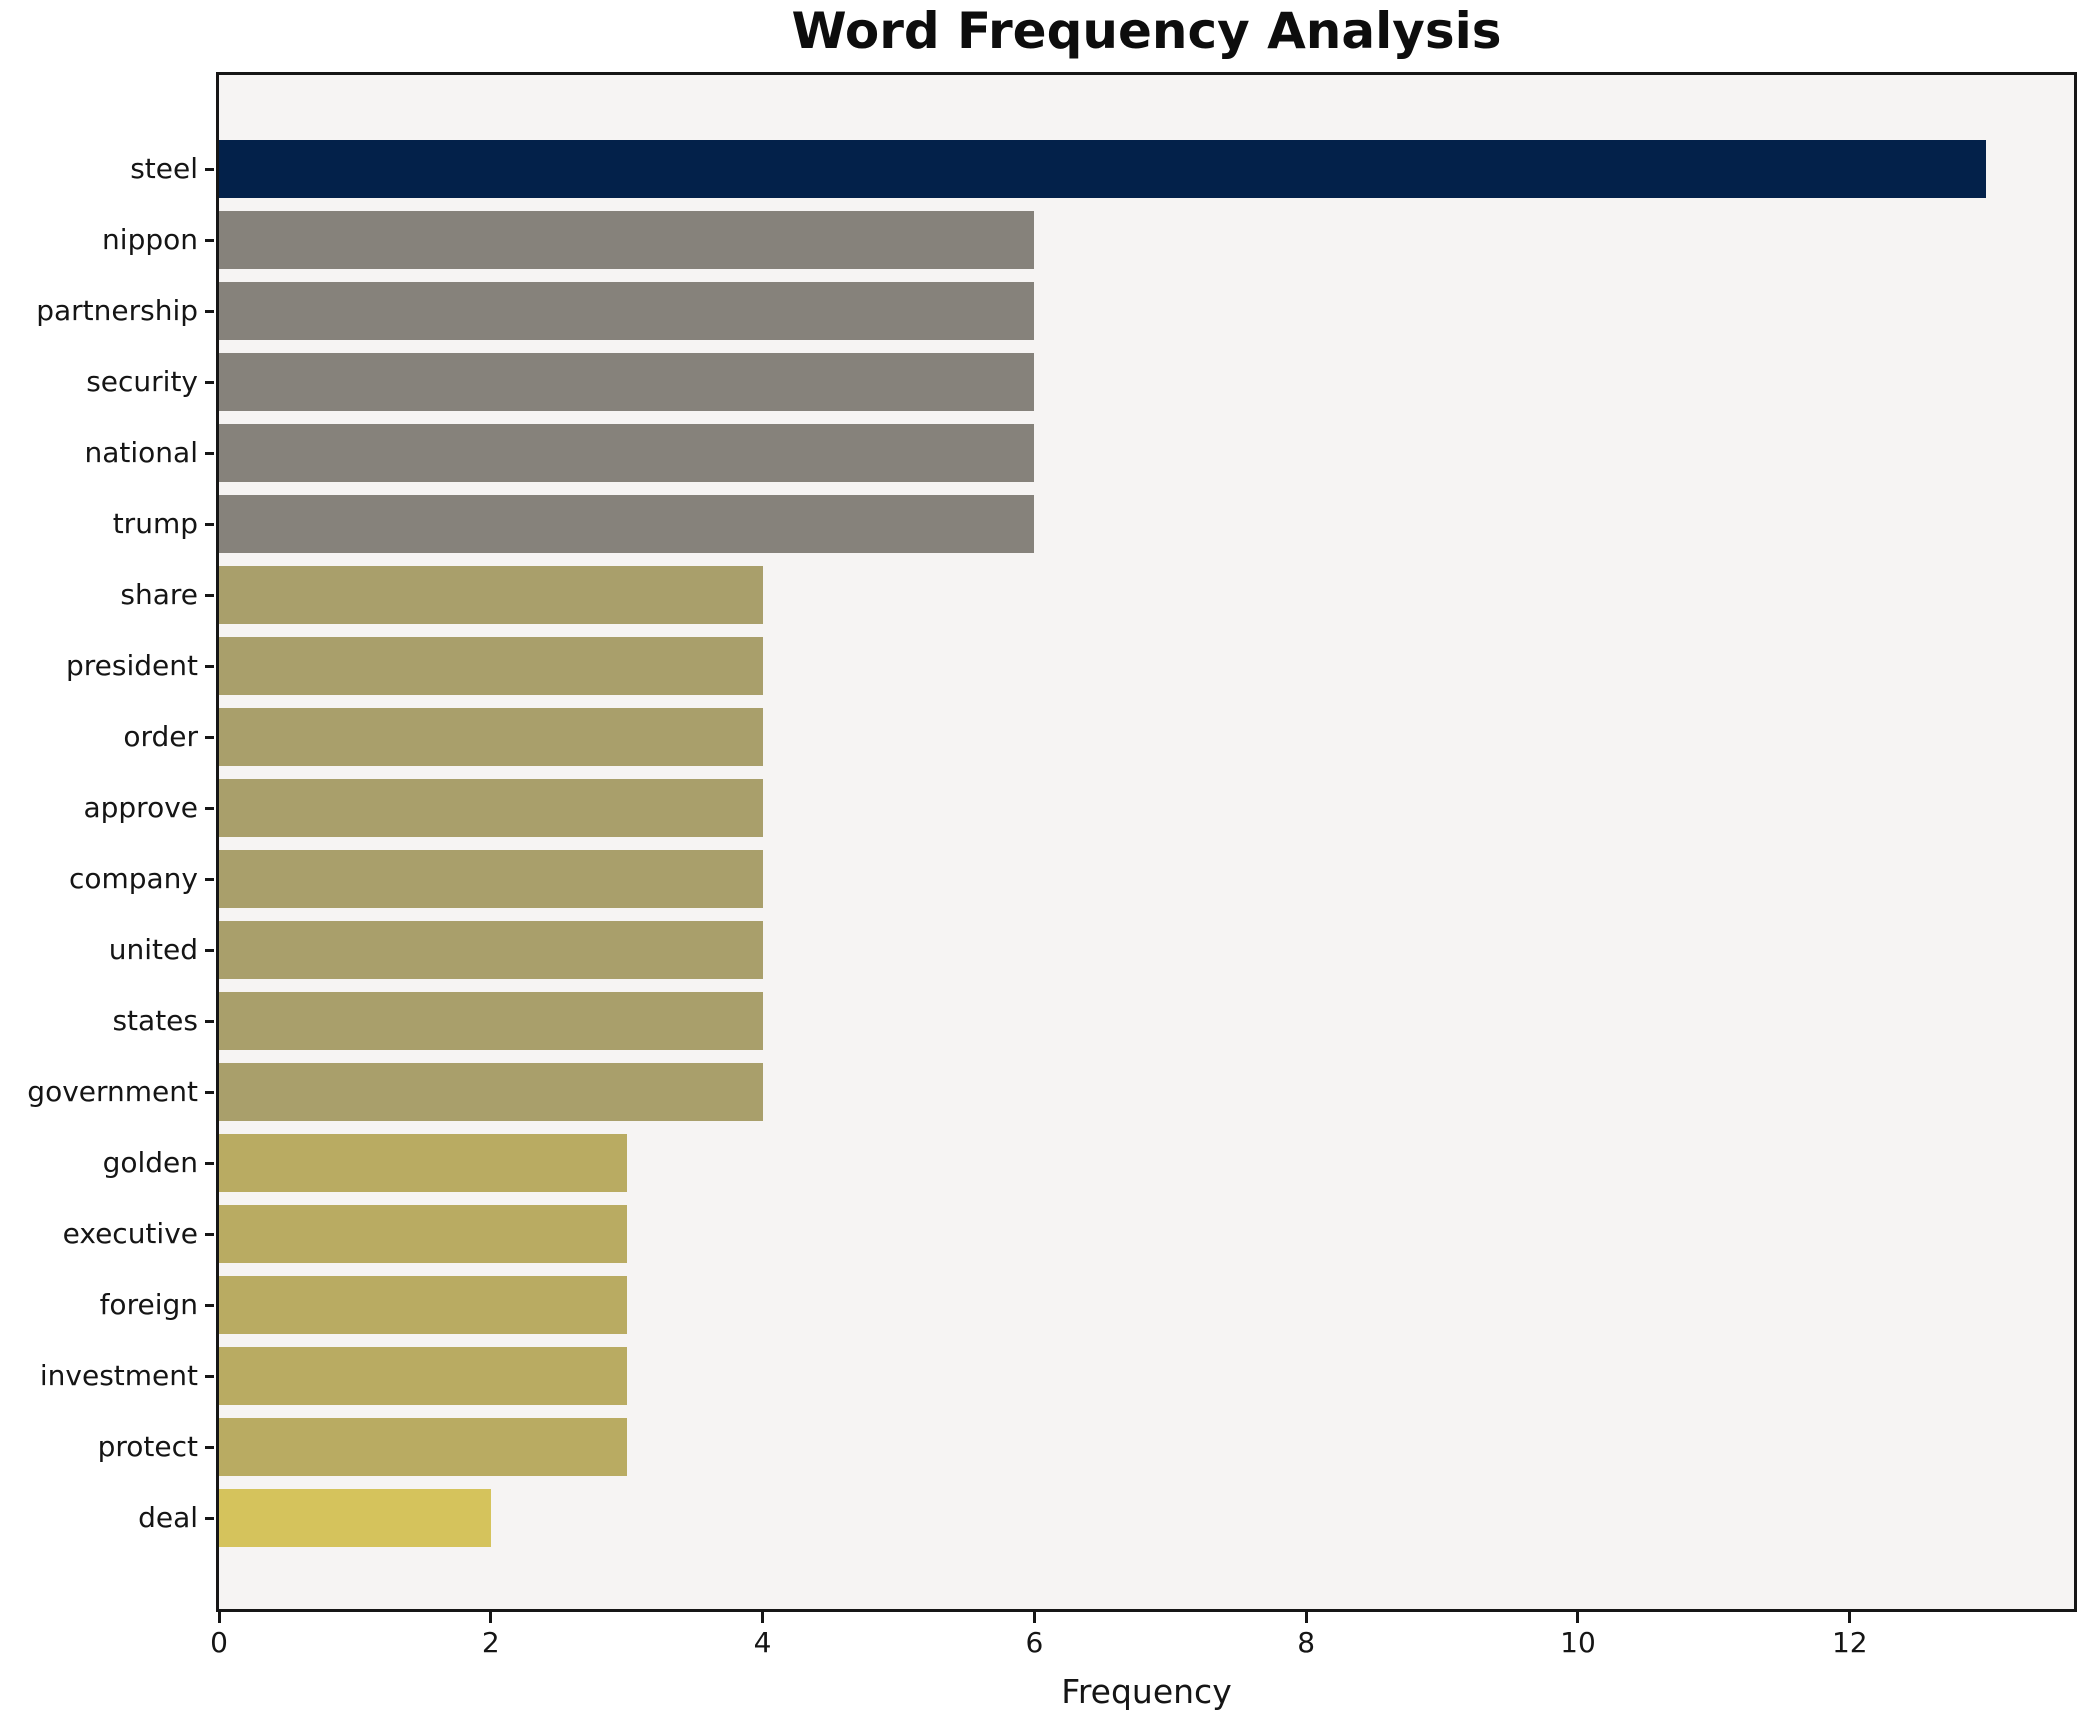  Describe the element at coordinates (1146, 31) in the screenshot. I see `chart-title: Word Frequency Analysis` at that location.